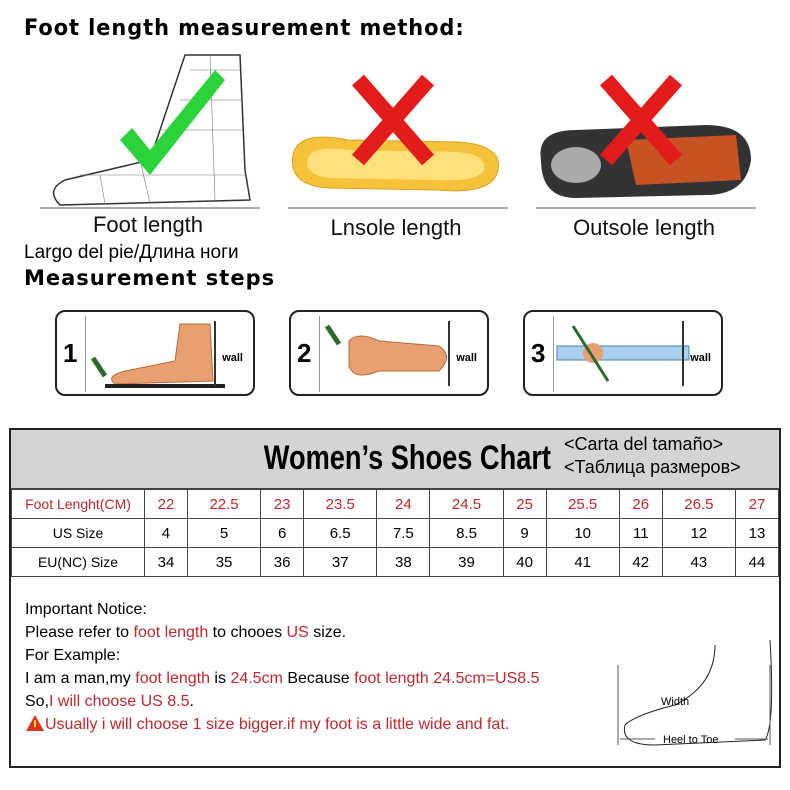 Image resolution: width=790 pixels, height=790 pixels. Describe the element at coordinates (698, 562) in the screenshot. I see `table-cell: 43` at that location.